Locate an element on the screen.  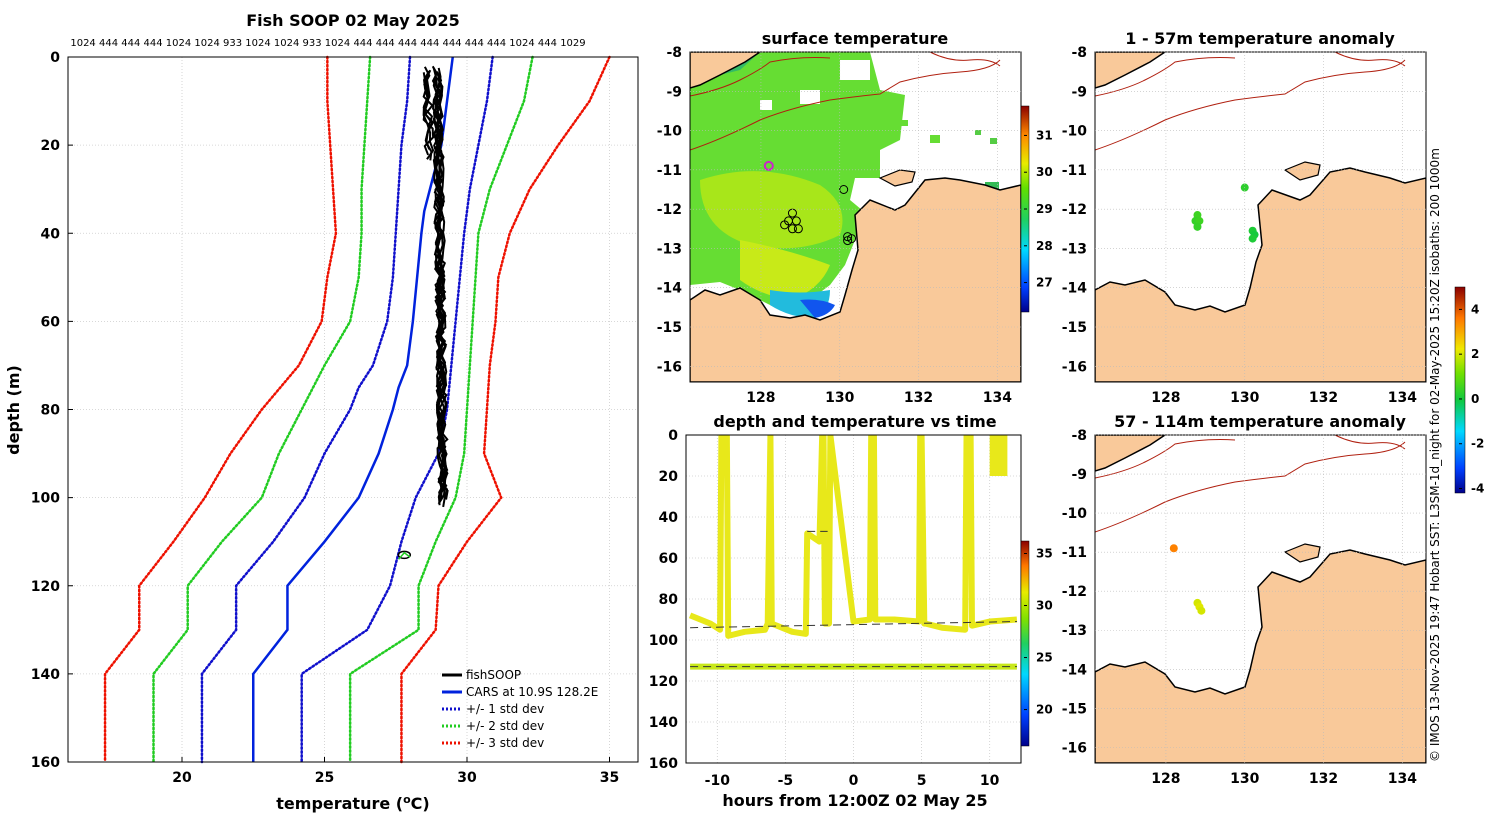
profile-xlabel-degree: o is located at coordinates (407, 799).